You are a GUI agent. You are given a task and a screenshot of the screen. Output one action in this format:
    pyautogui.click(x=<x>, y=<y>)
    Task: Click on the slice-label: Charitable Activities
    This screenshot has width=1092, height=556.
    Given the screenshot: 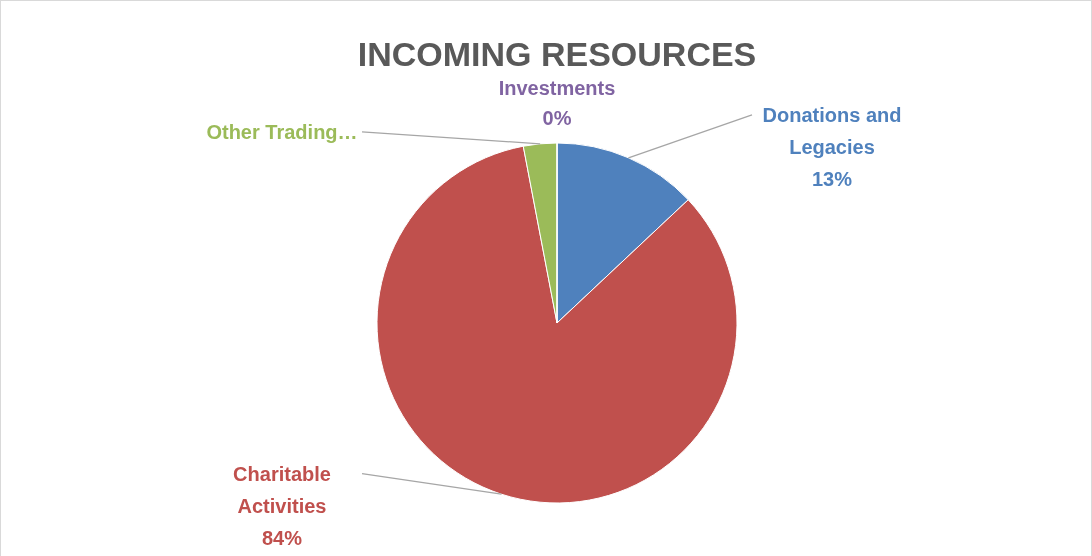 What is the action you would take?
    pyautogui.click(x=282, y=489)
    